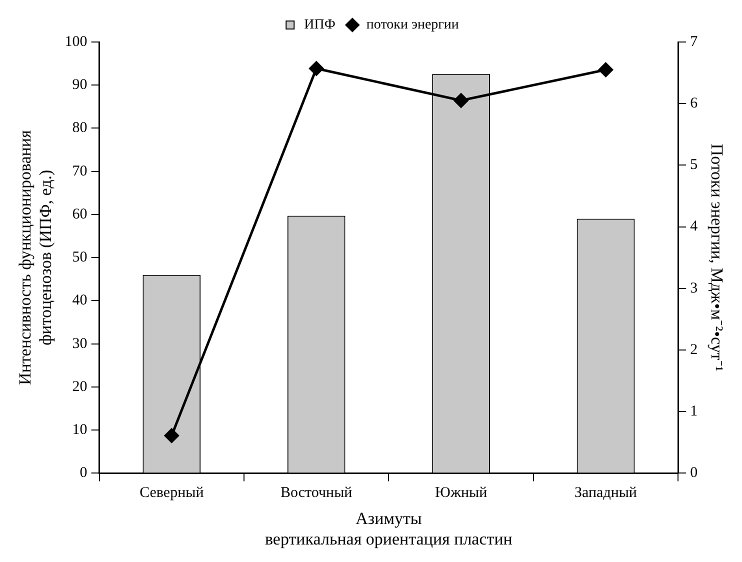  I want to click on y2-tick-label: 4, so click(694, 226).